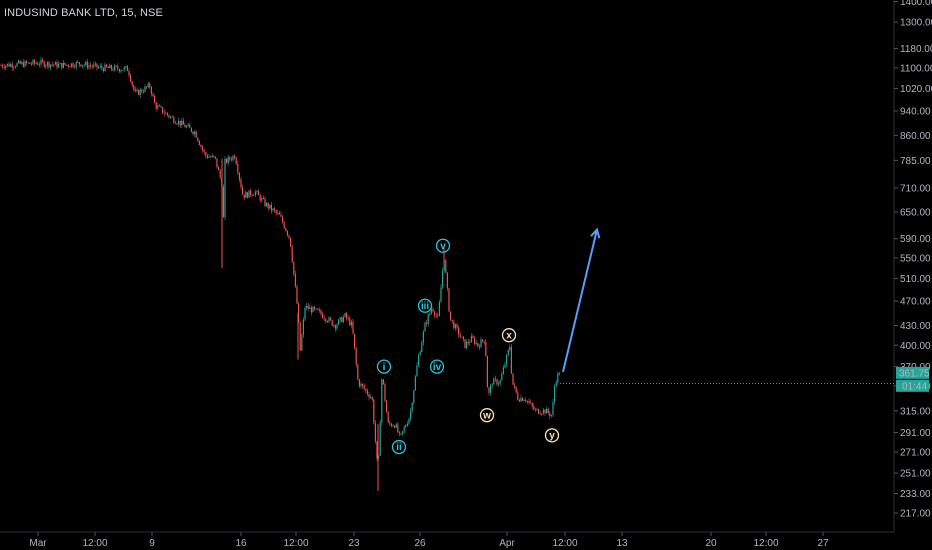 The width and height of the screenshot is (932, 550). I want to click on y-tick-label: 1400.00, so click(916, 4).